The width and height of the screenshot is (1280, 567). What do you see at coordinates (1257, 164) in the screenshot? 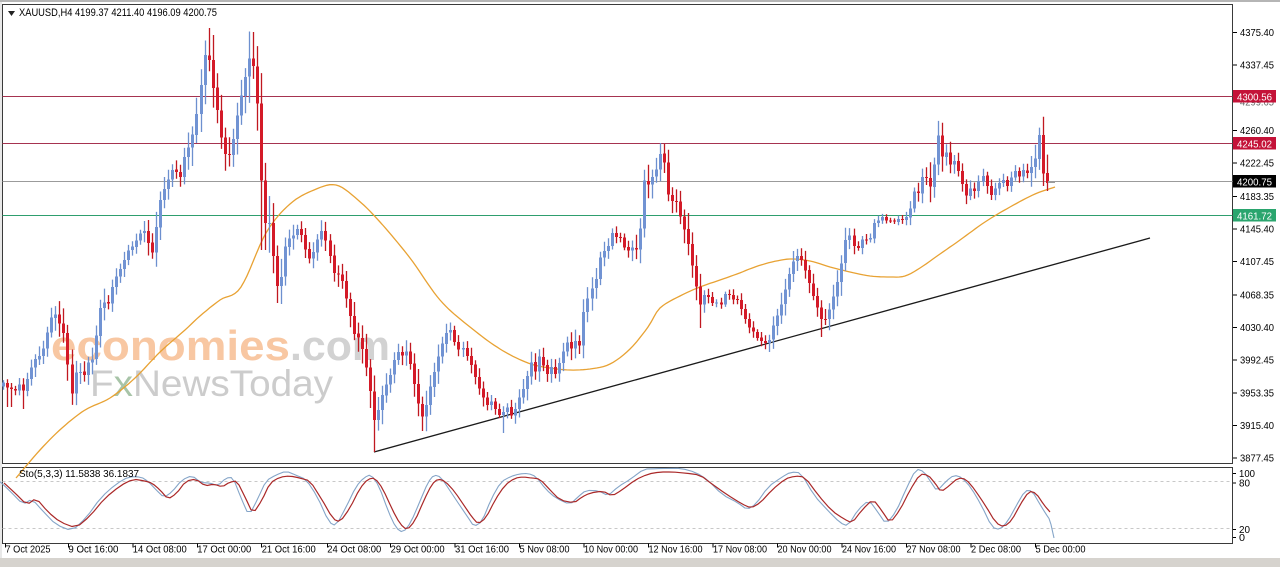
I see `svg-text: 4222.45` at bounding box center [1257, 164].